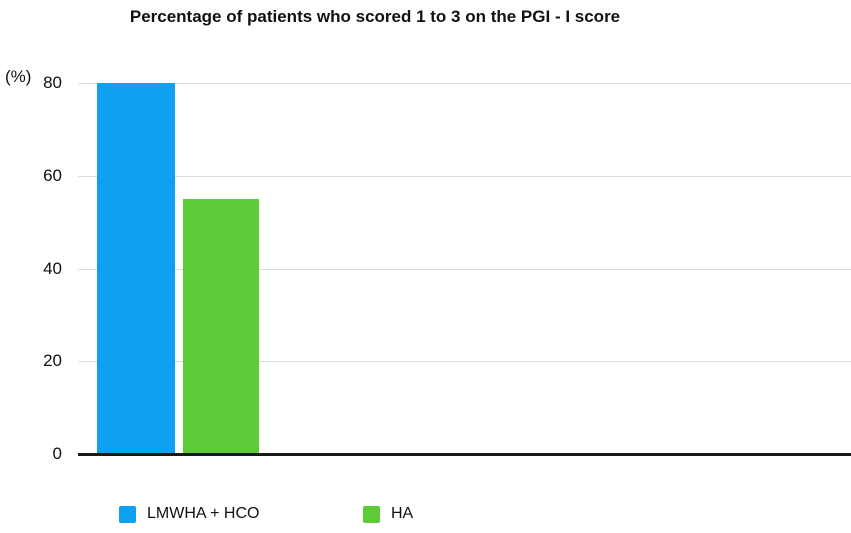  I want to click on y-tick-label-60: 60, so click(52, 175).